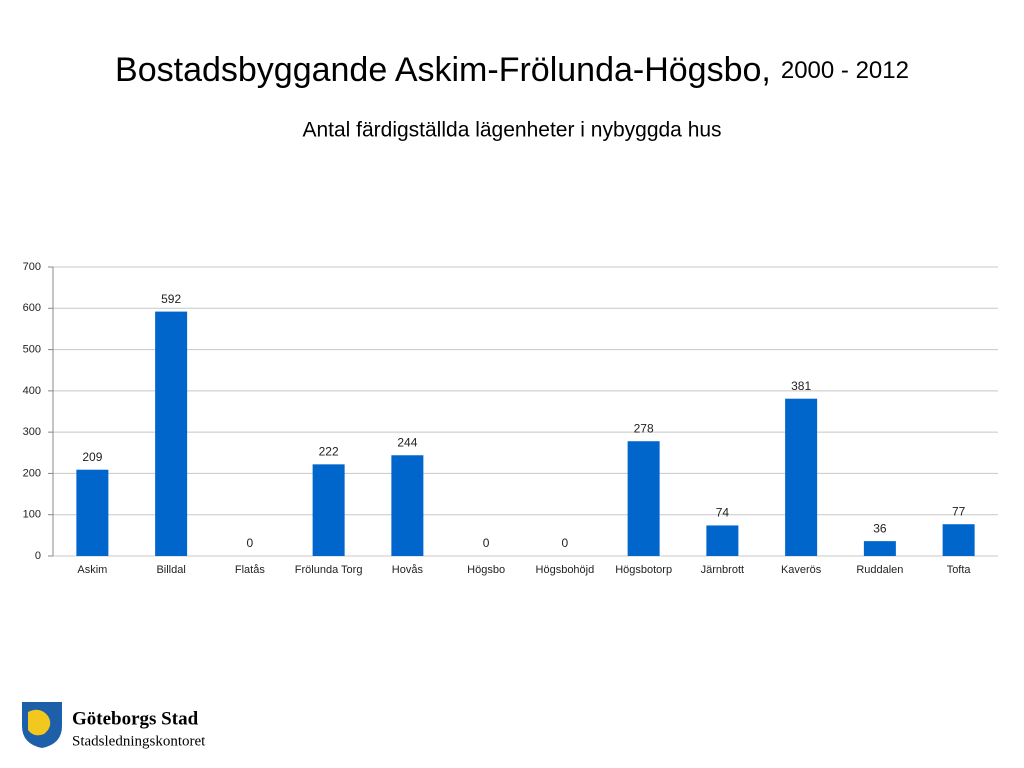  I want to click on x-tick-label: Tofta, so click(959, 570).